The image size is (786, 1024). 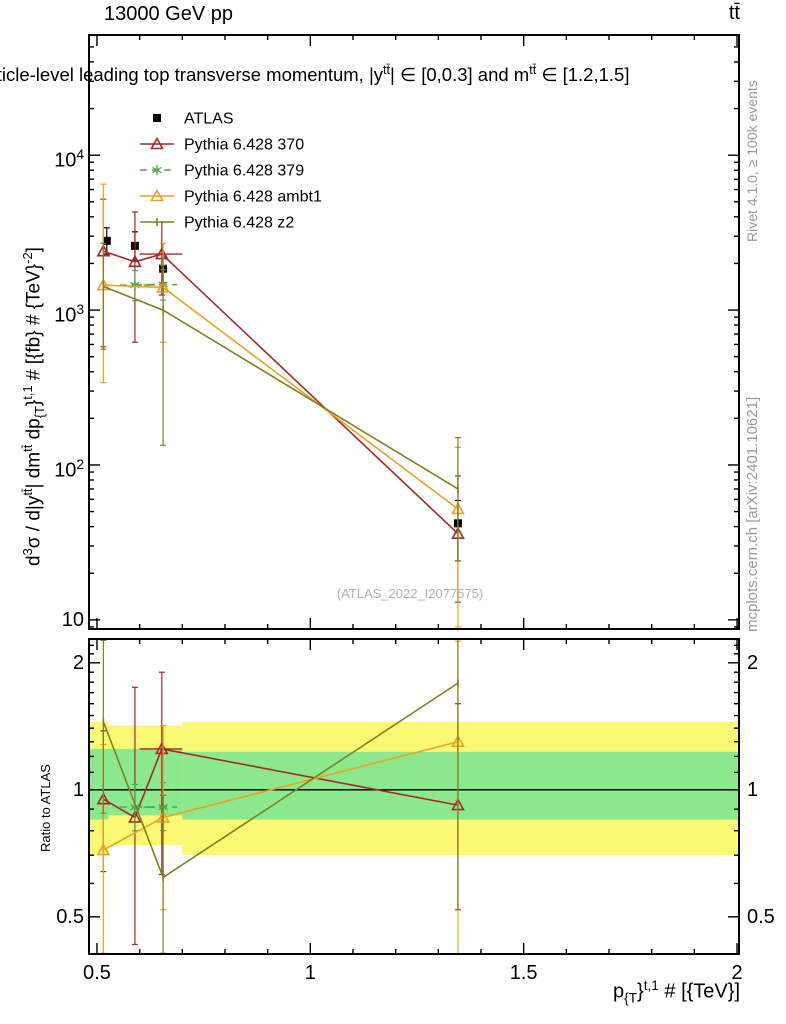 I want to click on y-tick-label: 10, so click(x=72, y=619).